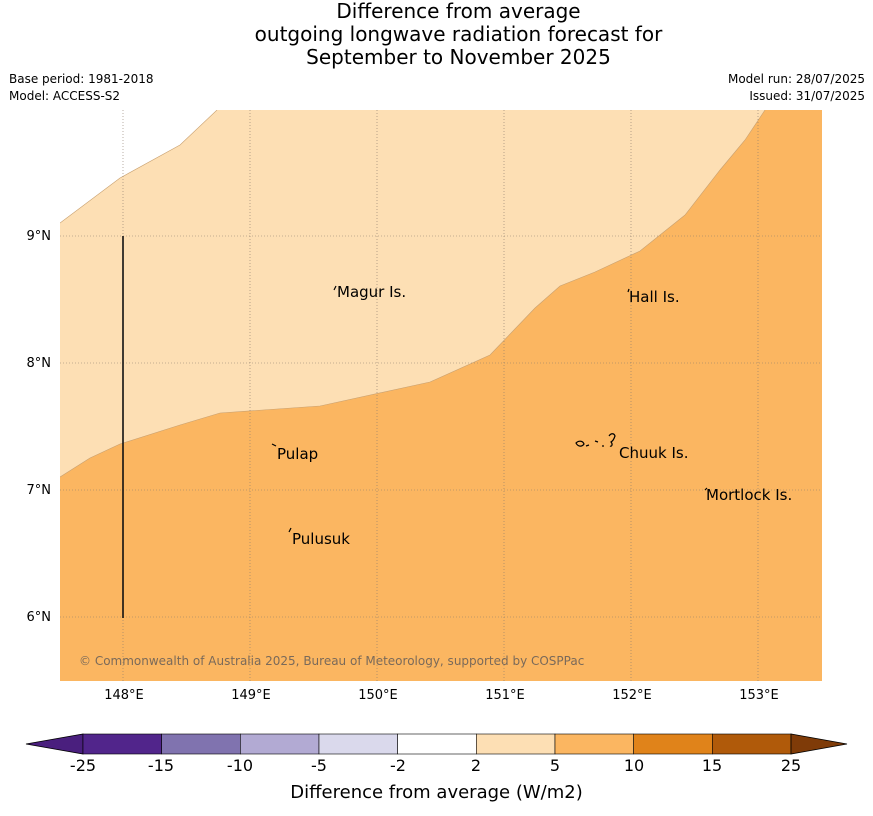 This screenshot has height=816, width=873. Describe the element at coordinates (749, 495) in the screenshot. I see `place-mortlock: Mortlock Is.` at that location.